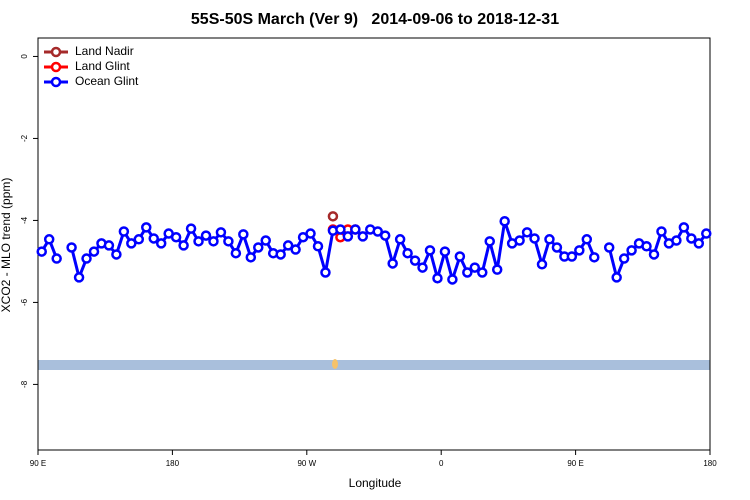  Describe the element at coordinates (441, 463) in the screenshot. I see `x-tick-label: 0` at that location.